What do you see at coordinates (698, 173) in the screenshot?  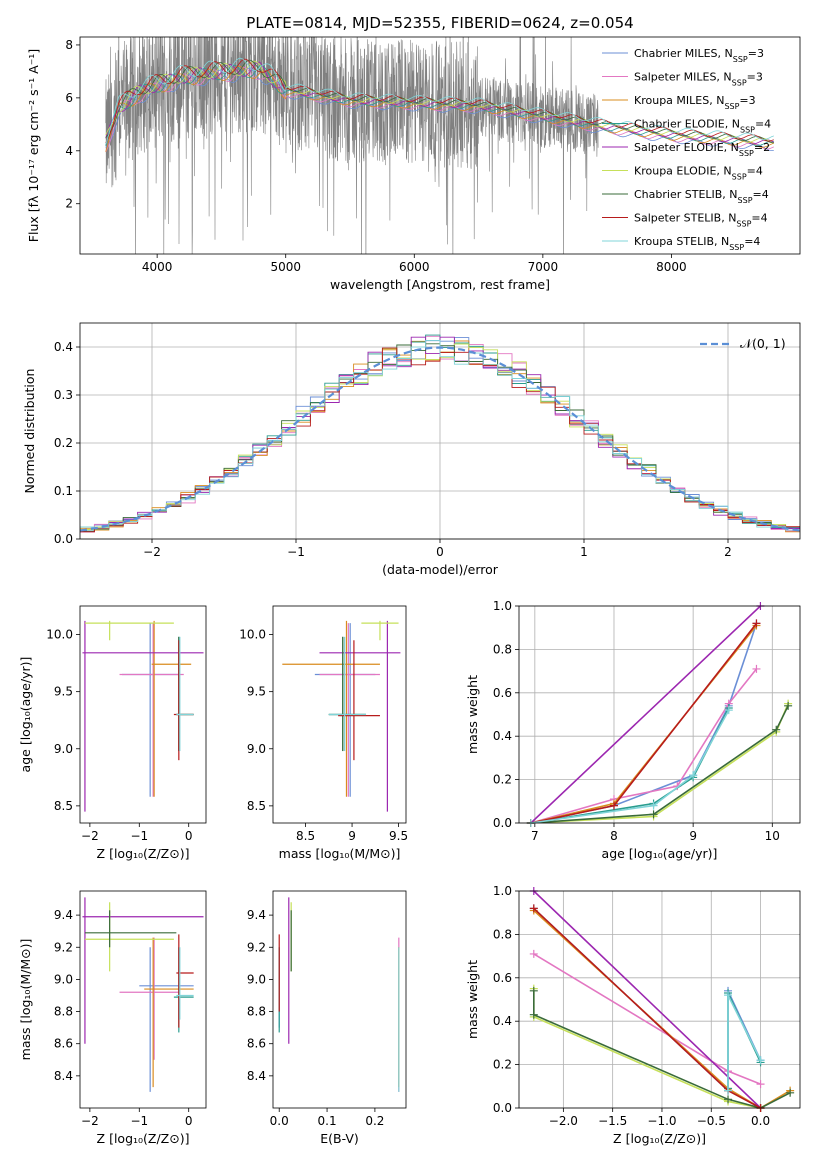 I see `legend-label: Kroupa ELODIE, NSSP=4` at bounding box center [698, 173].